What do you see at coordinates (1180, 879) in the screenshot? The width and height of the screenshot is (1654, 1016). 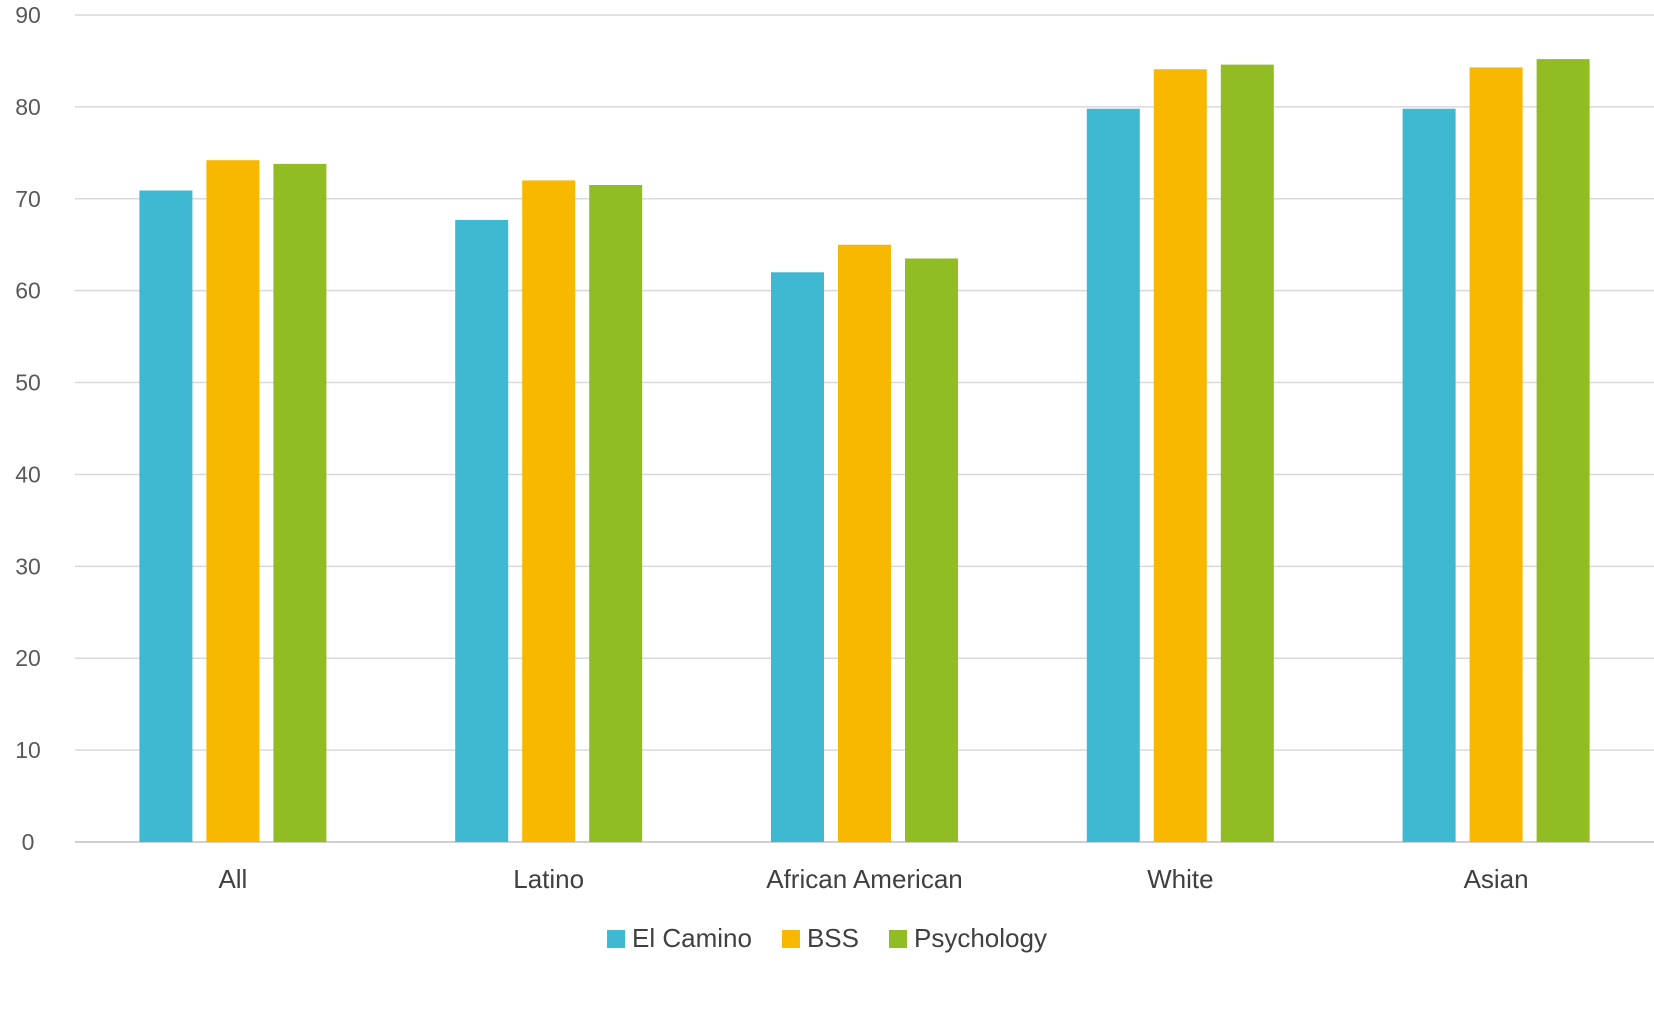 I see `x-category-label: White` at bounding box center [1180, 879].